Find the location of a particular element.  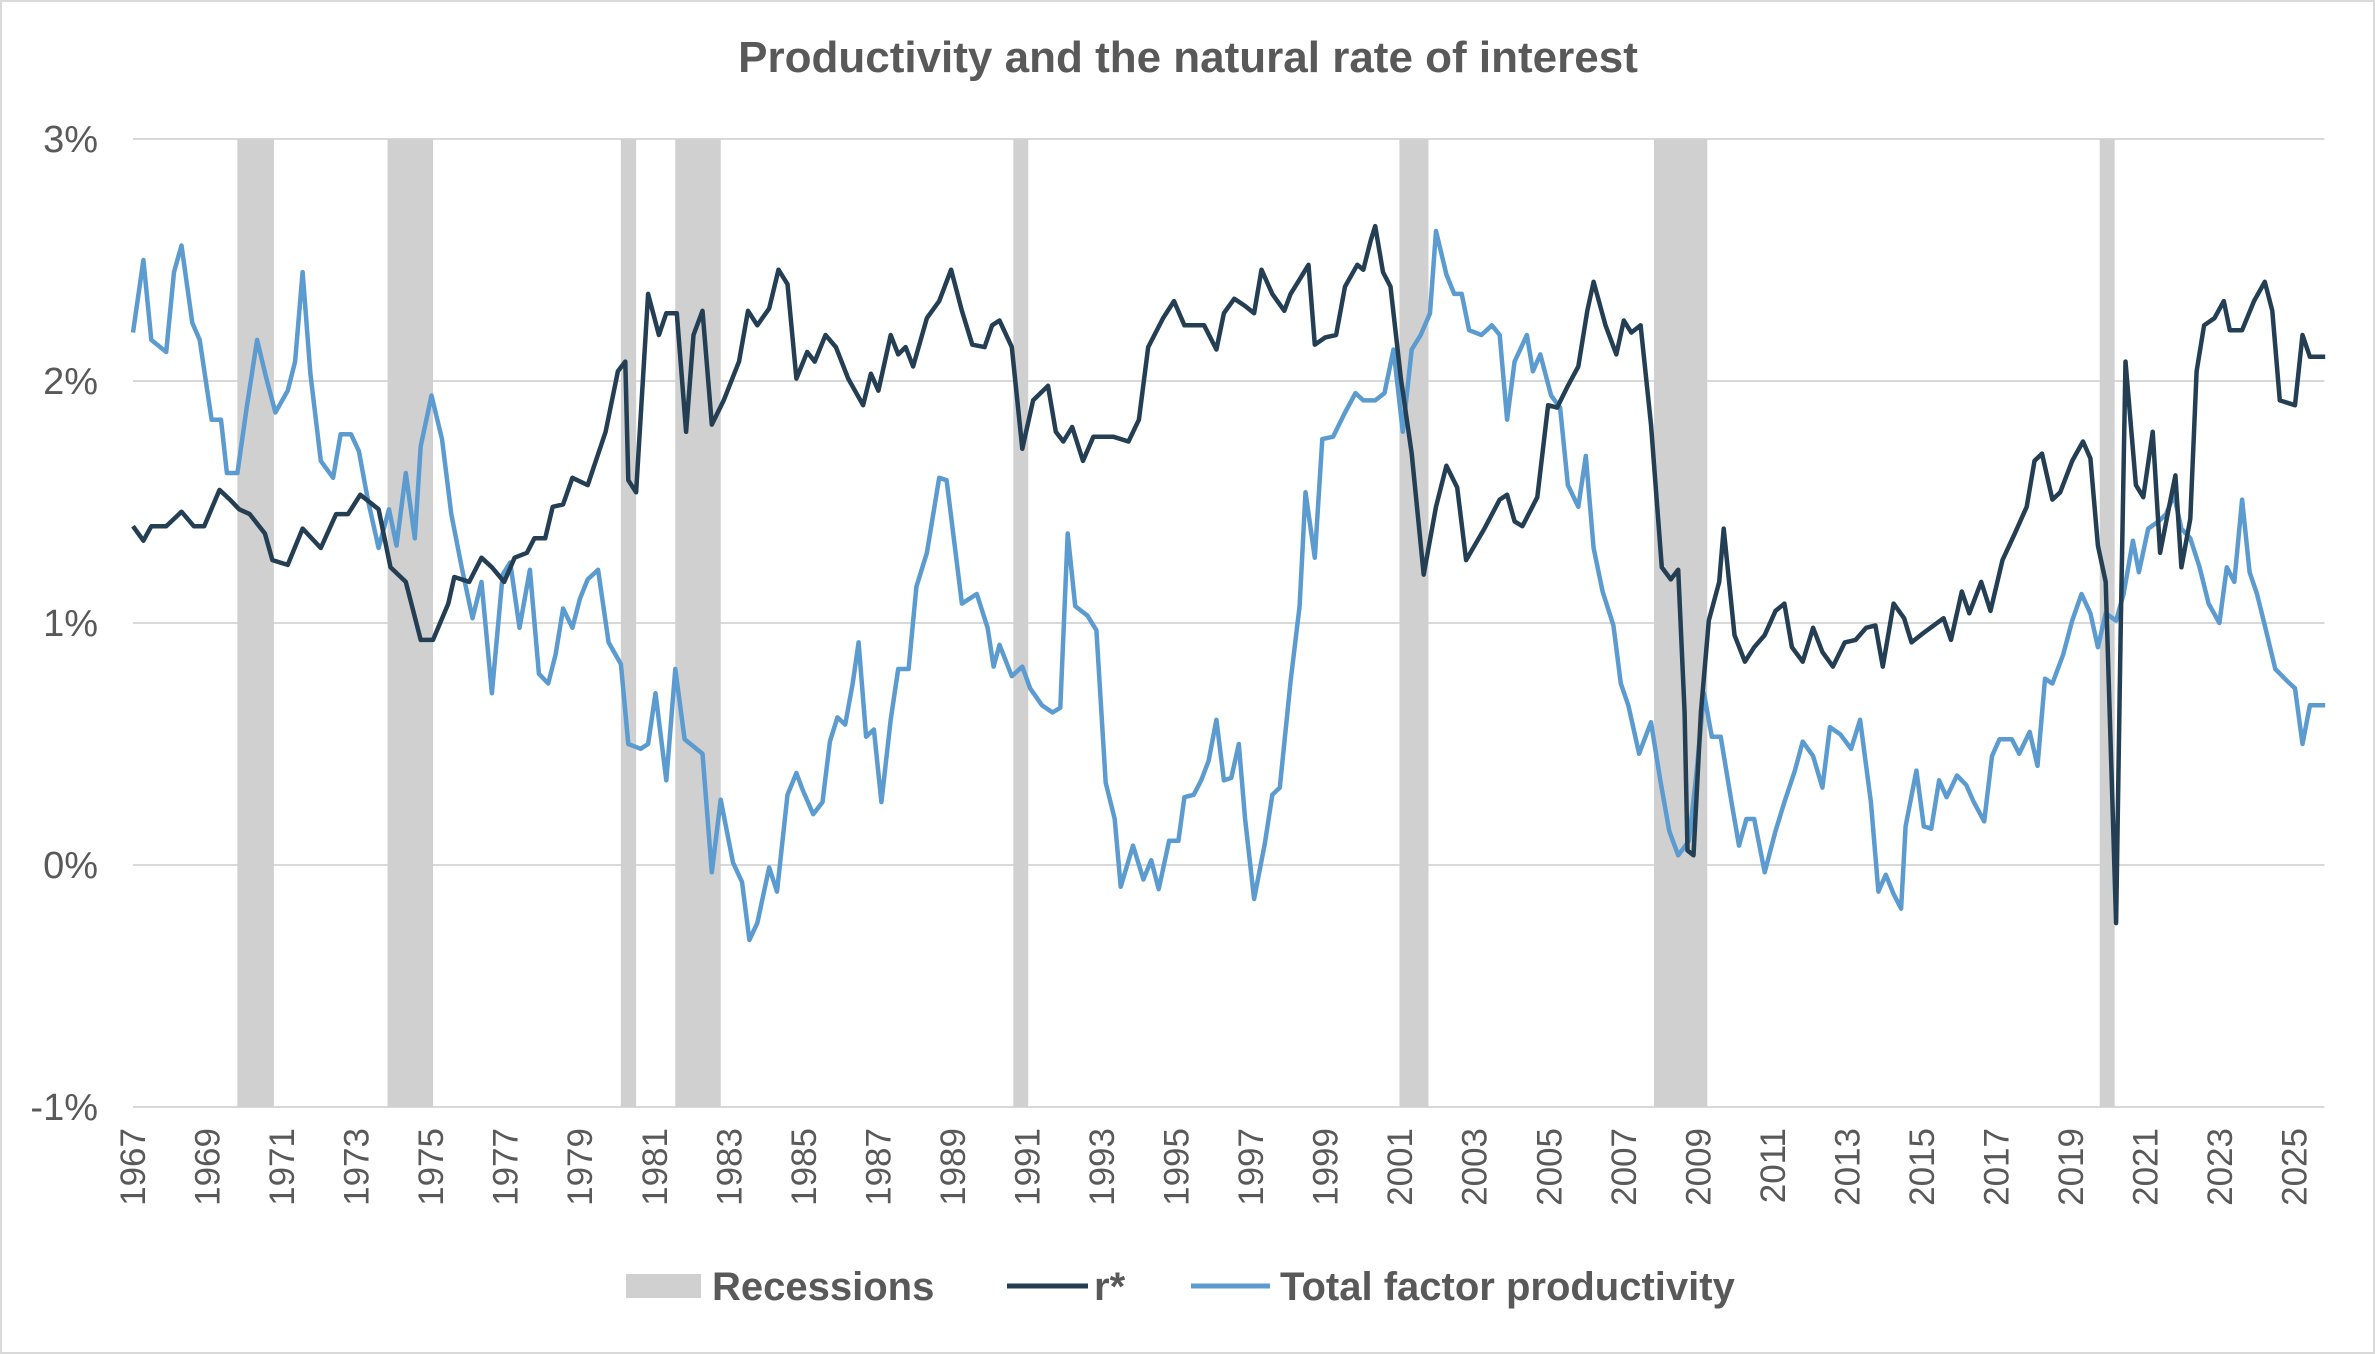

legend-label-recessions: Recessions is located at coordinates (823, 1287).